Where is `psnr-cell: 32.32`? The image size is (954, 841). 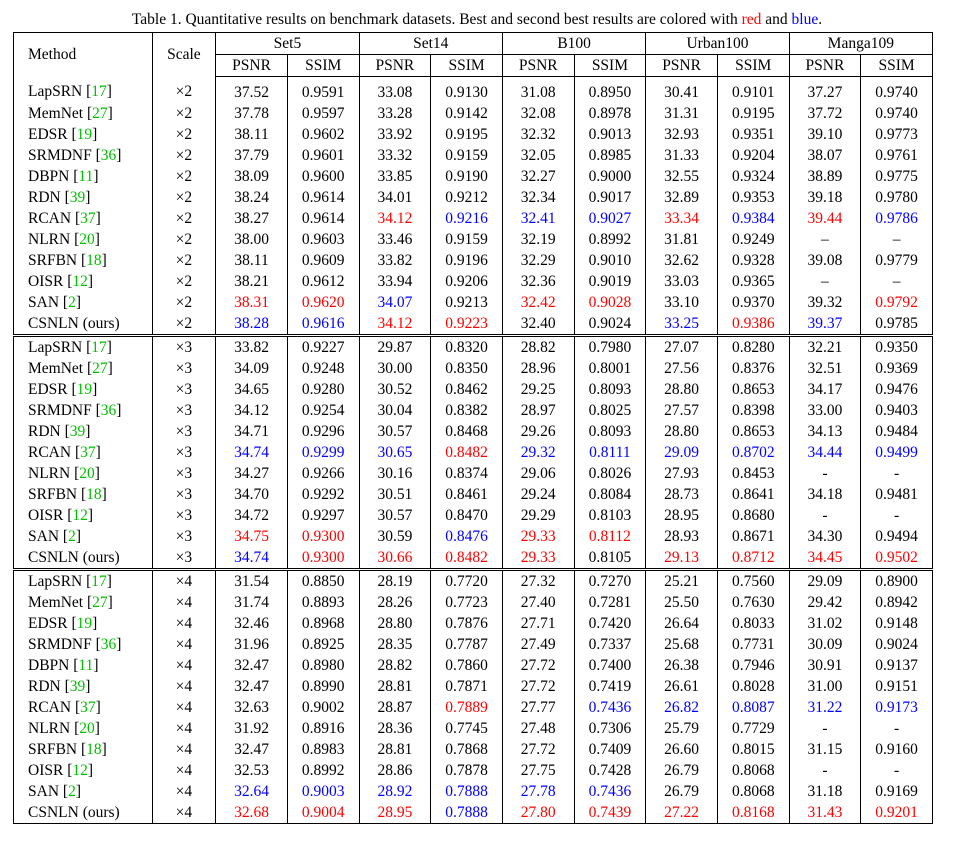
psnr-cell: 32.32 is located at coordinates (538, 134).